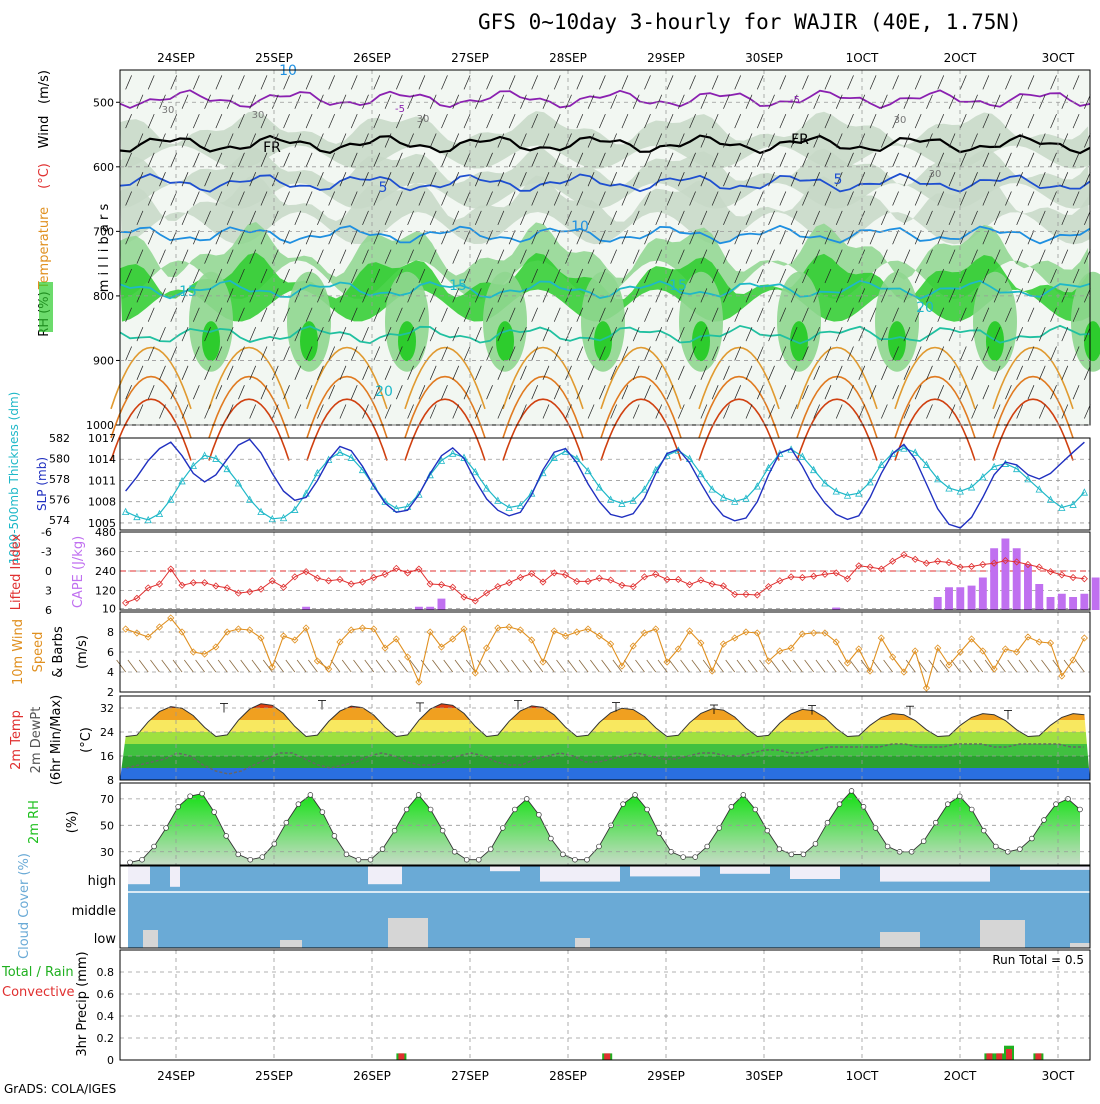 The image size is (1100, 1104). Describe the element at coordinates (605, 99) in the screenshot. I see `isotherm--5` at that location.